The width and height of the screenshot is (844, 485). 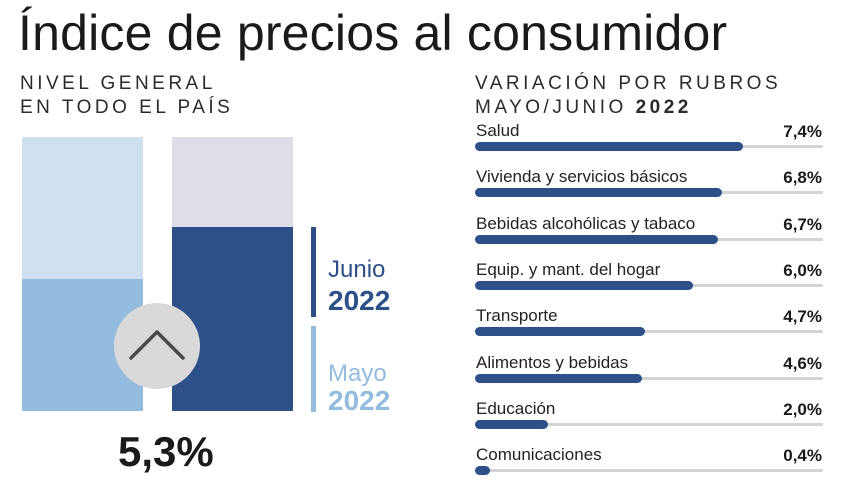 I want to click on page-title: Índice de precios al consumidor, so click(x=373, y=33).